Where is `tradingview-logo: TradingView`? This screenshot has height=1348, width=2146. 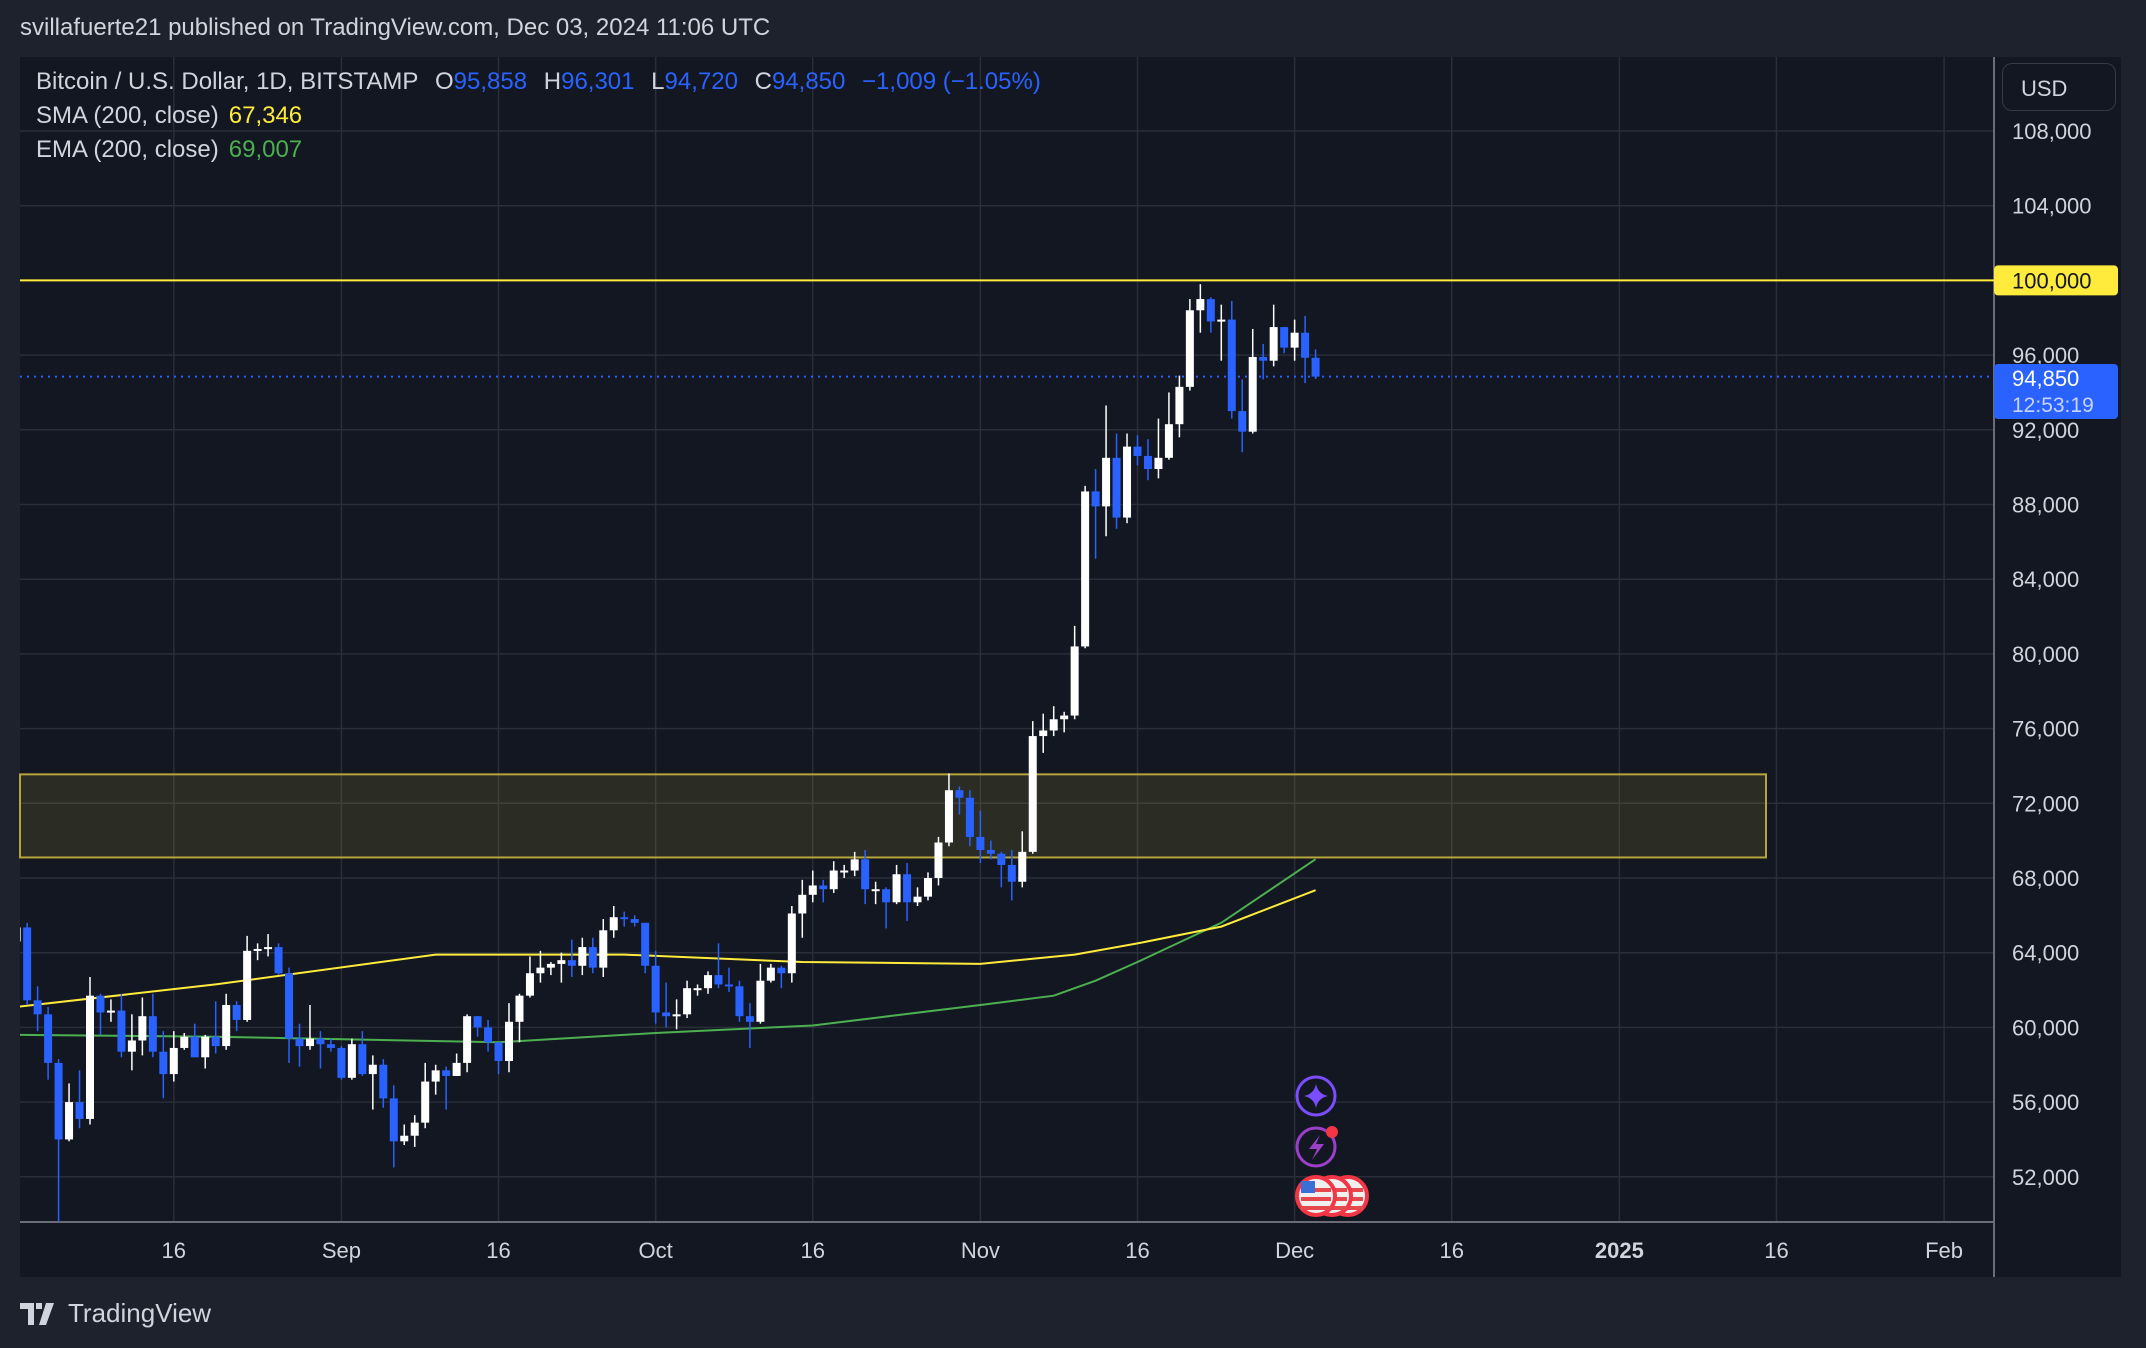
tradingview-logo: TradingView is located at coordinates (115, 1313).